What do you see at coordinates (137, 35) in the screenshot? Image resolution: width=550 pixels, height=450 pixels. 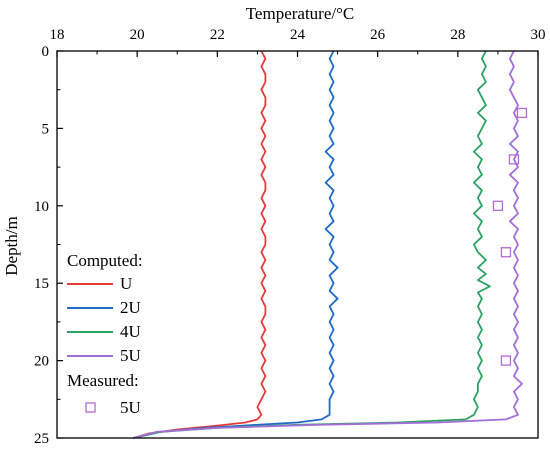 I see `x-tick-label: 20` at bounding box center [137, 35].